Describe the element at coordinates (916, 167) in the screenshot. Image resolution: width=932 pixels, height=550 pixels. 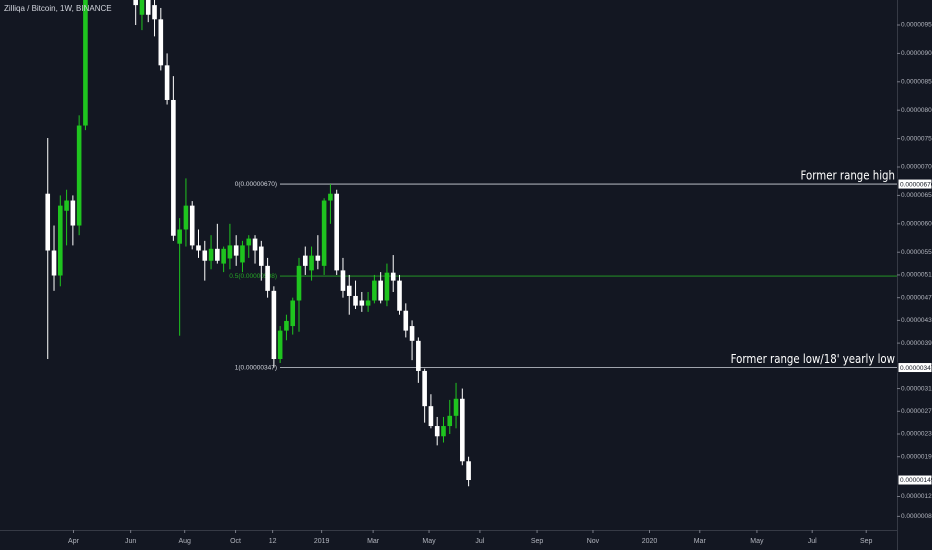
I see `y-tick-label: 0.00000700` at that location.